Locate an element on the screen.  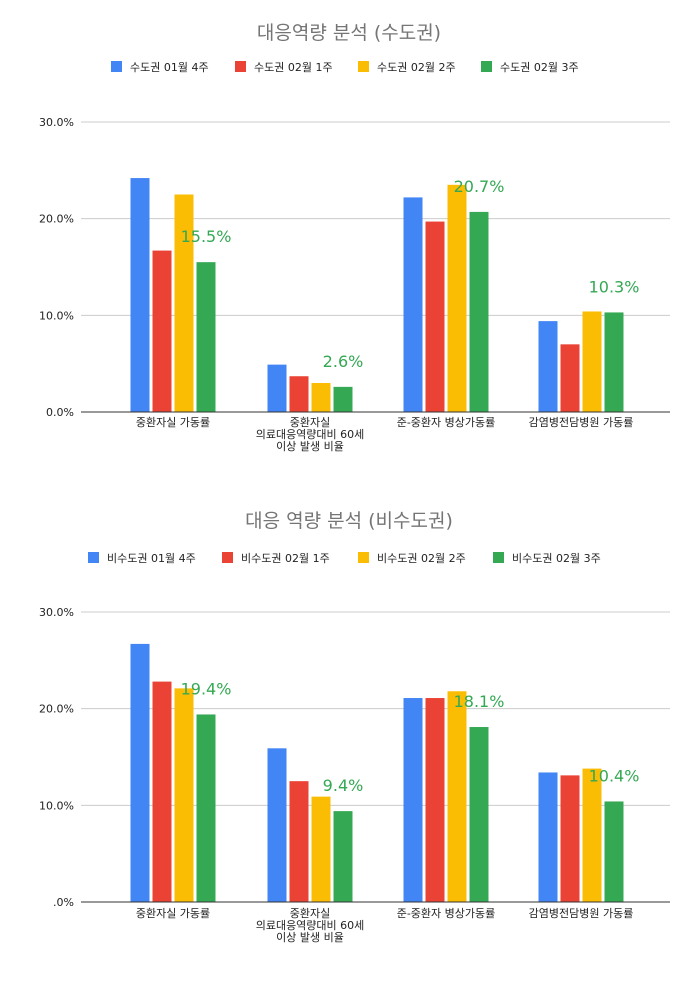
data-label: 15.5% is located at coordinates (206, 236).